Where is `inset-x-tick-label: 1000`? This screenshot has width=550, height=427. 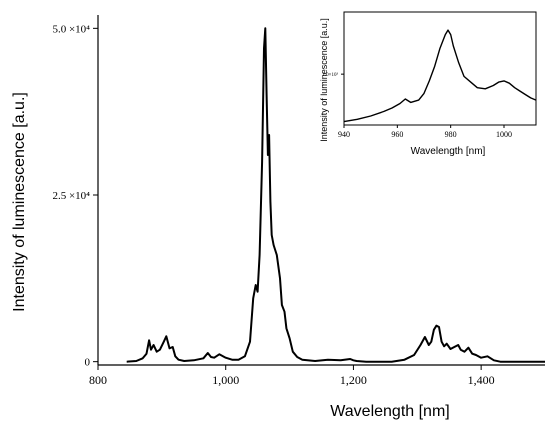 inset-x-tick-label: 1000 is located at coordinates (504, 134).